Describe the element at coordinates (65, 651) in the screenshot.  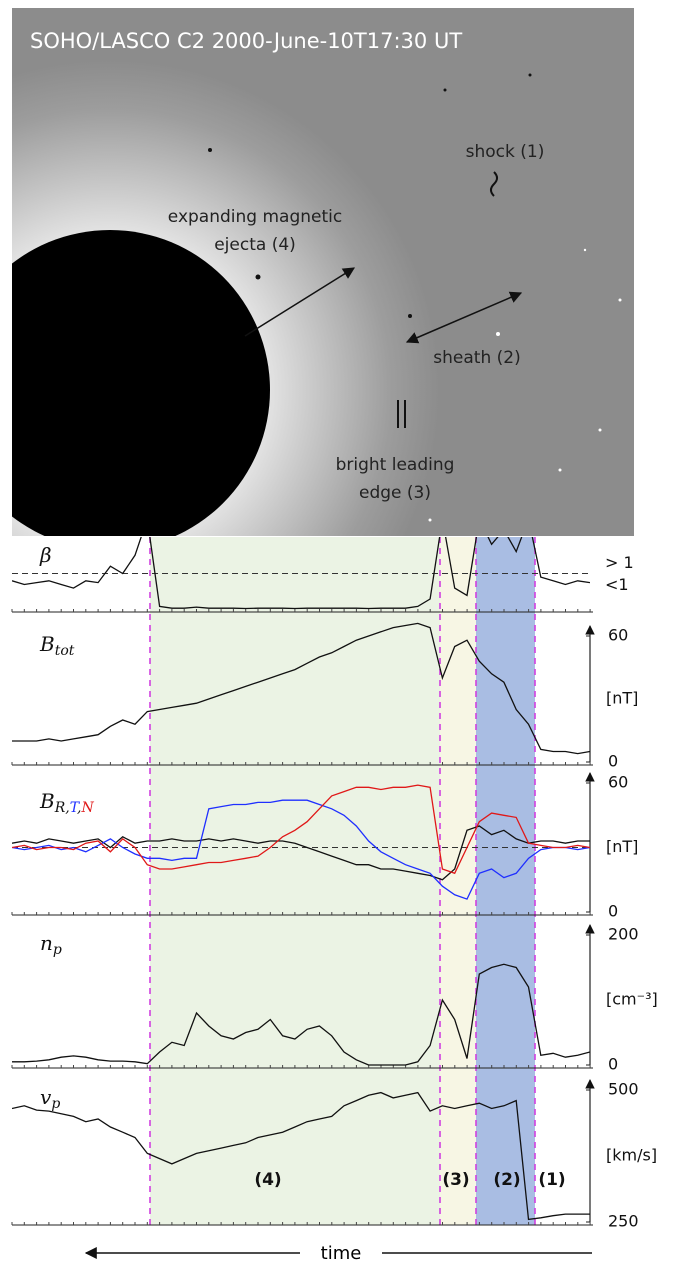
I see `y-label-sub: tot` at that location.